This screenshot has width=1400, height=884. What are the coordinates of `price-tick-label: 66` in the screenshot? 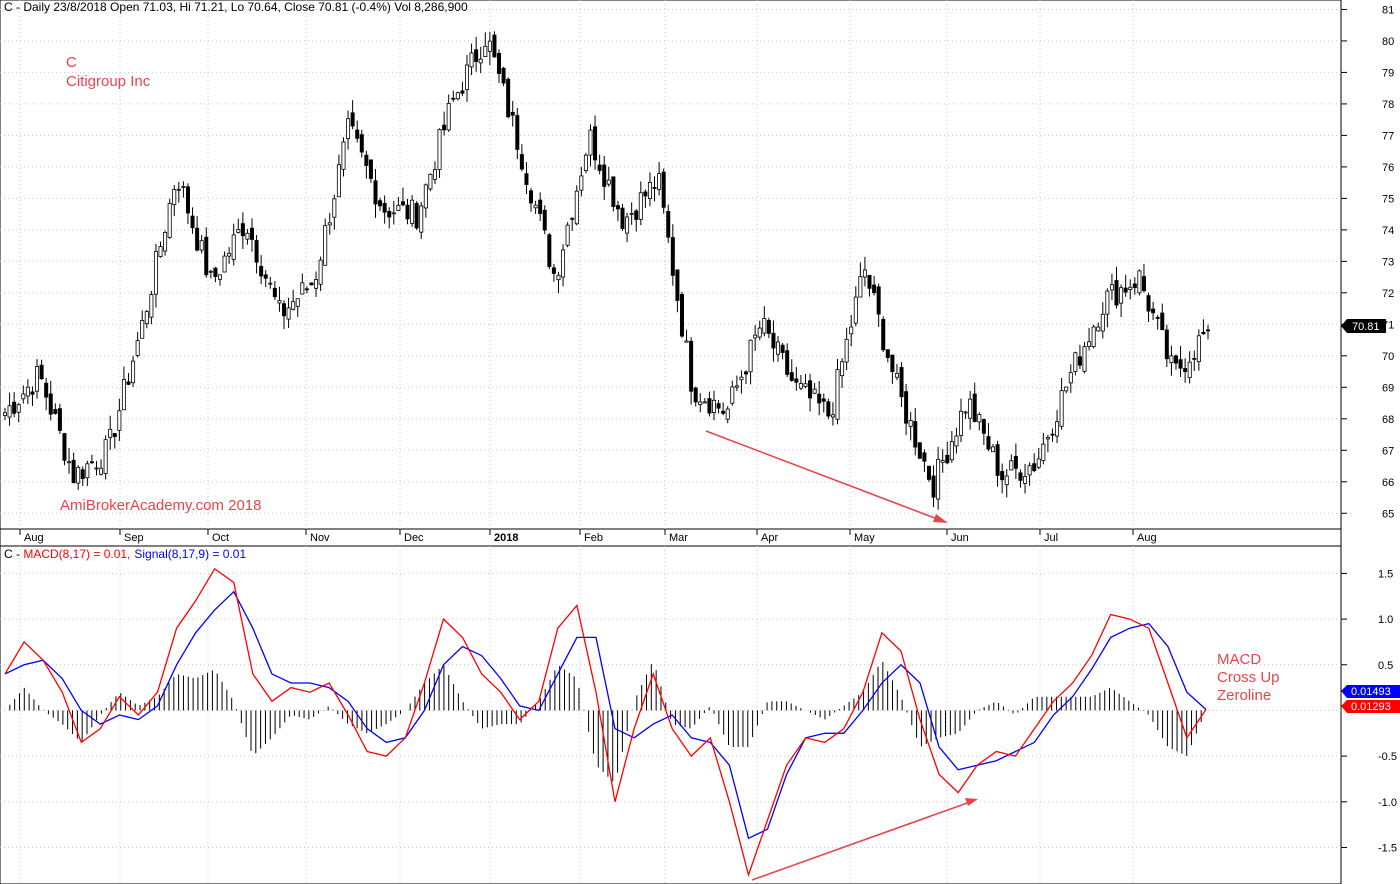 It's located at (1388, 483).